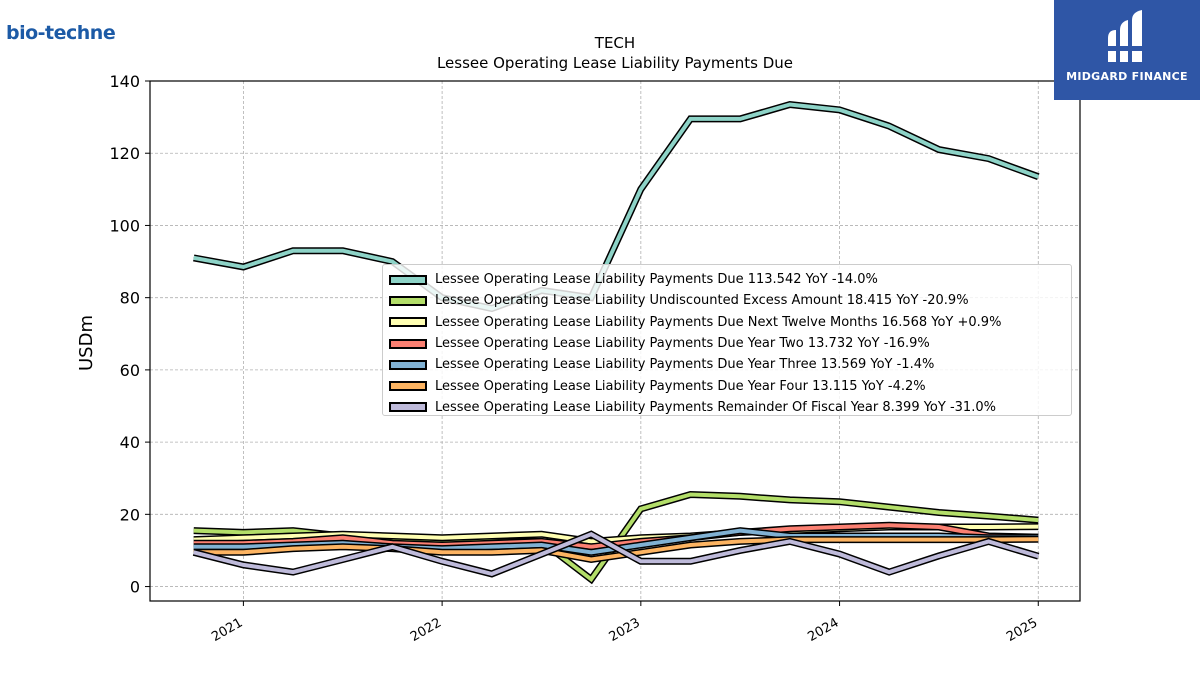 The width and height of the screenshot is (1200, 675). What do you see at coordinates (614, 43) in the screenshot?
I see `chart-title: TECH` at bounding box center [614, 43].